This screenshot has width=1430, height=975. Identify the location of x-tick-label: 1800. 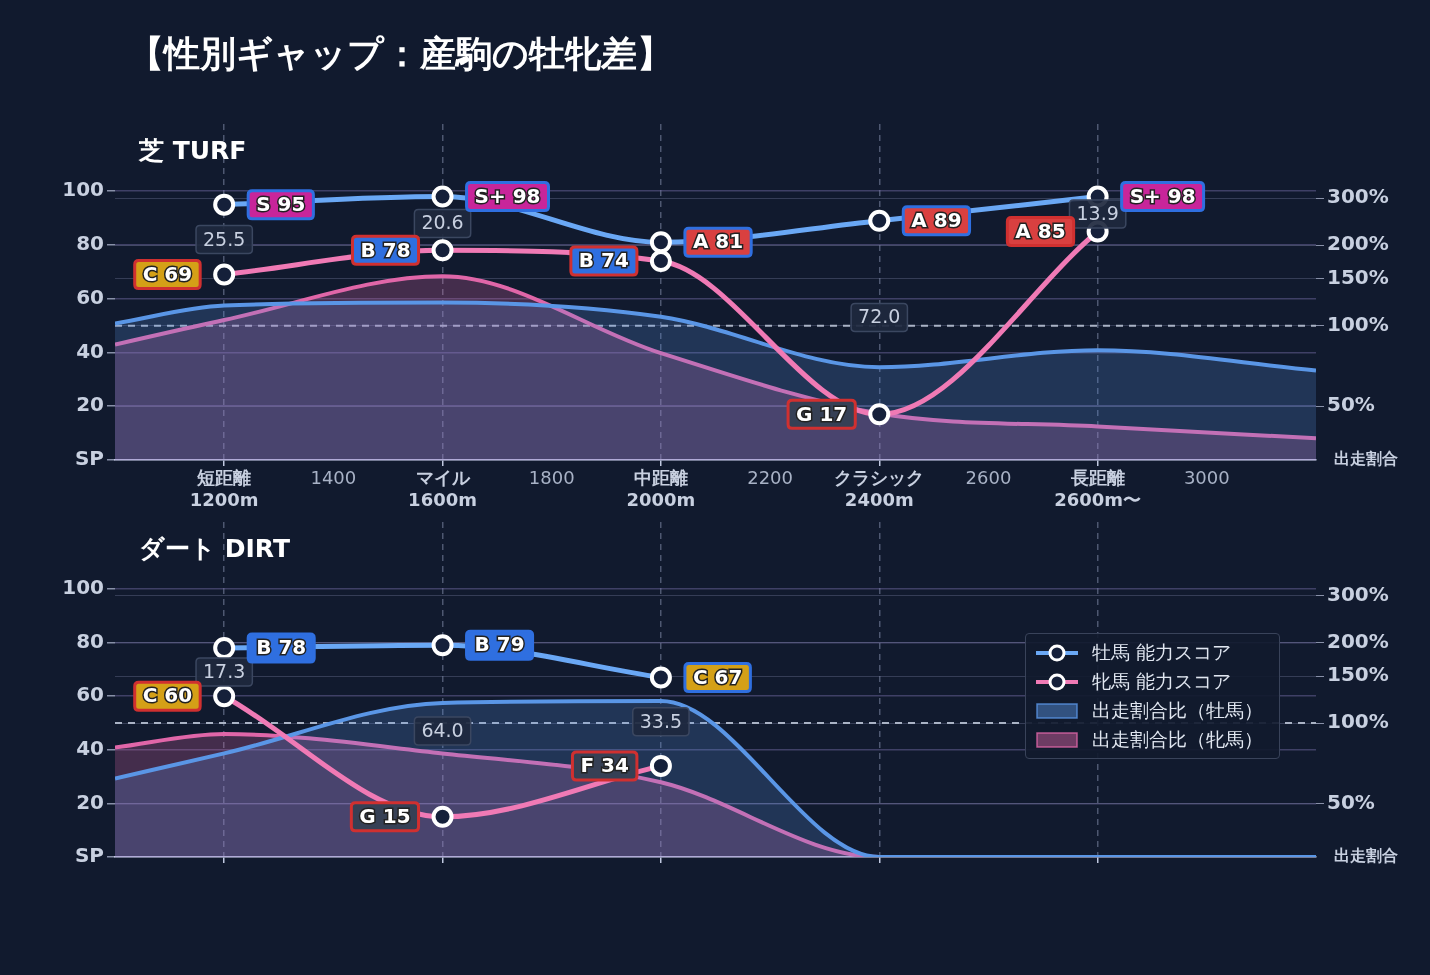
(551, 478).